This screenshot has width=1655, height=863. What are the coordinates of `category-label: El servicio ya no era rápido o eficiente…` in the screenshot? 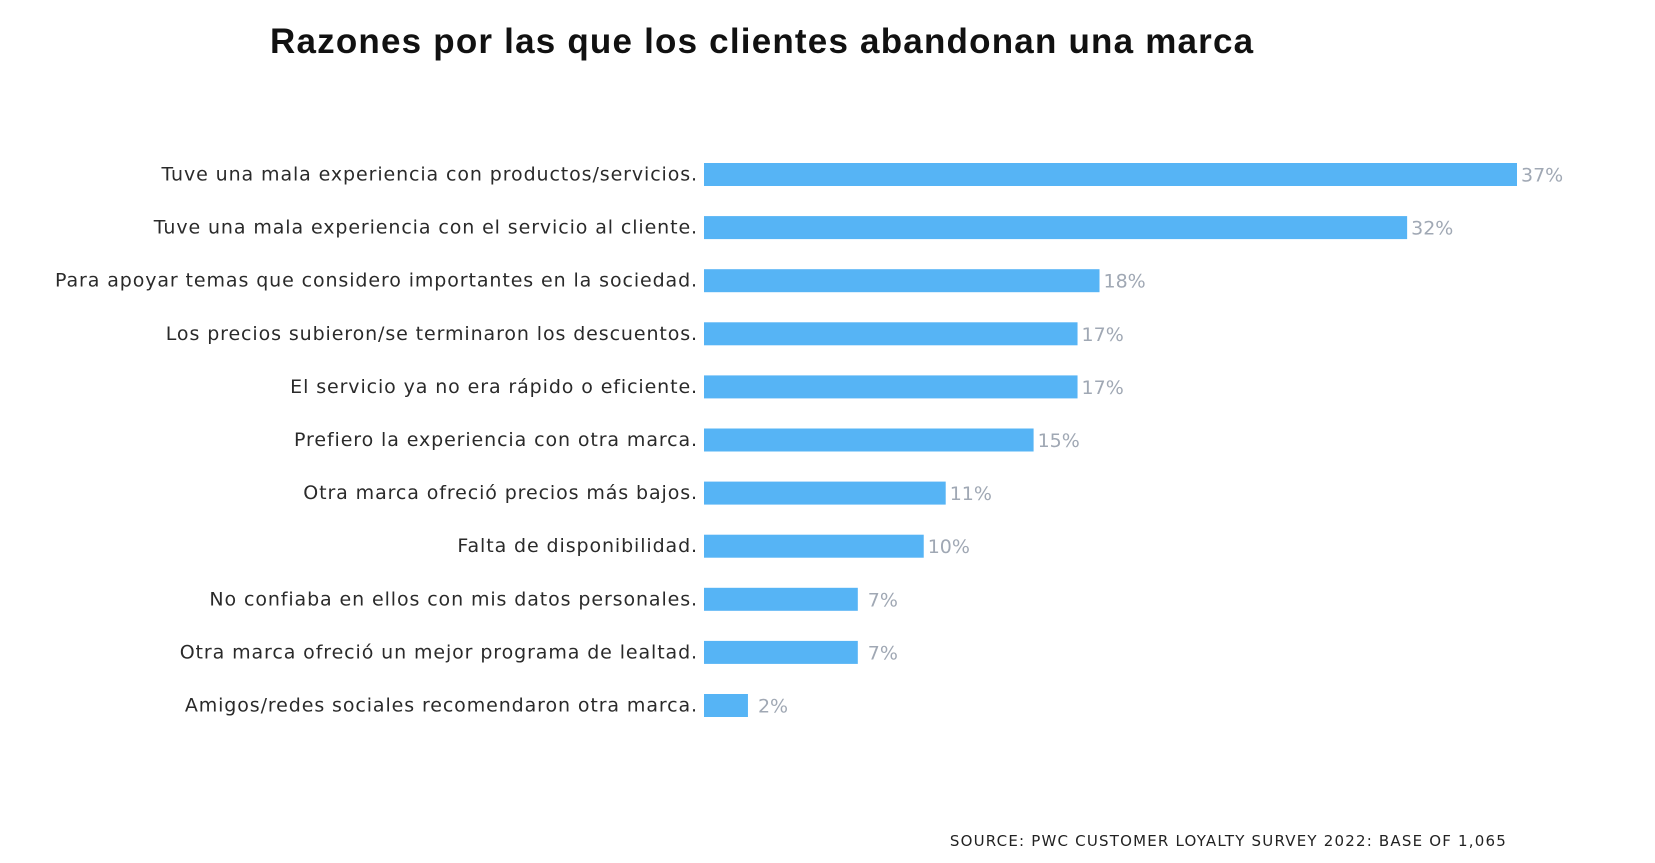 It's located at (494, 387).